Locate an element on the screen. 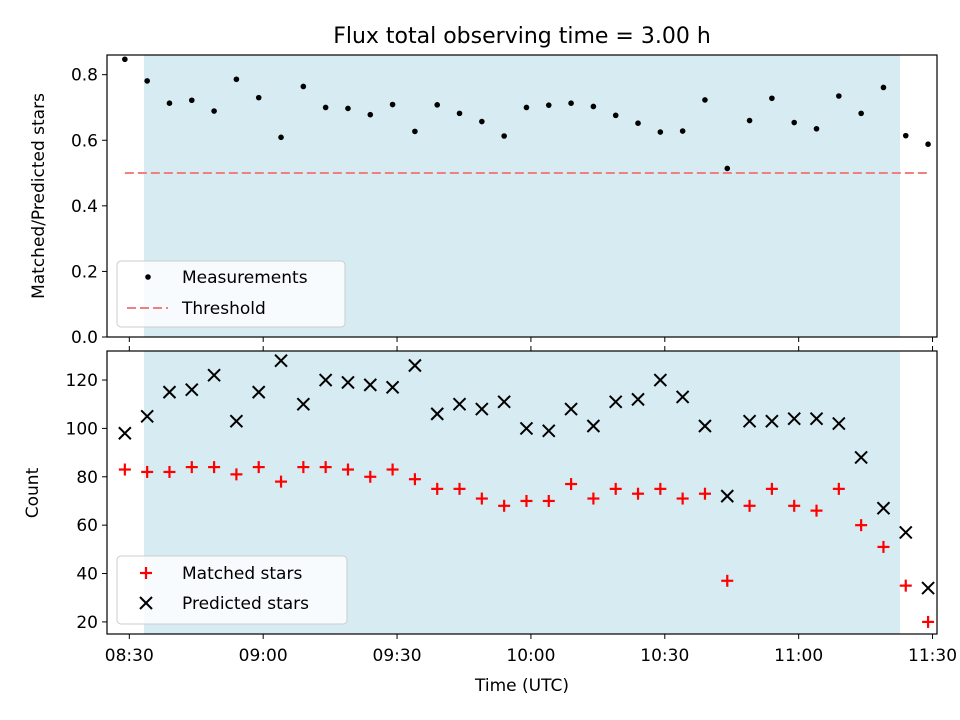  x-tick-label: 09:30 is located at coordinates (397, 656).